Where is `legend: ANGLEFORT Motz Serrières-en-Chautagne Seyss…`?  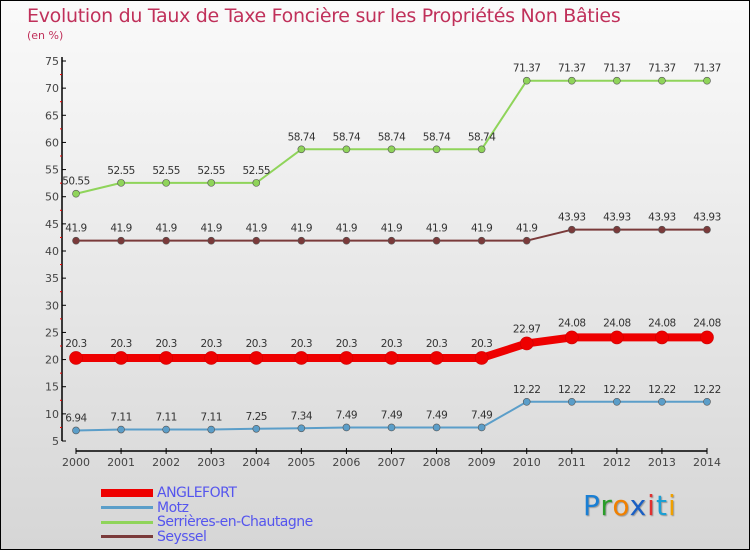 legend: ANGLEFORT Motz Serrières-en-Chautagne Seyss… is located at coordinates (207, 515).